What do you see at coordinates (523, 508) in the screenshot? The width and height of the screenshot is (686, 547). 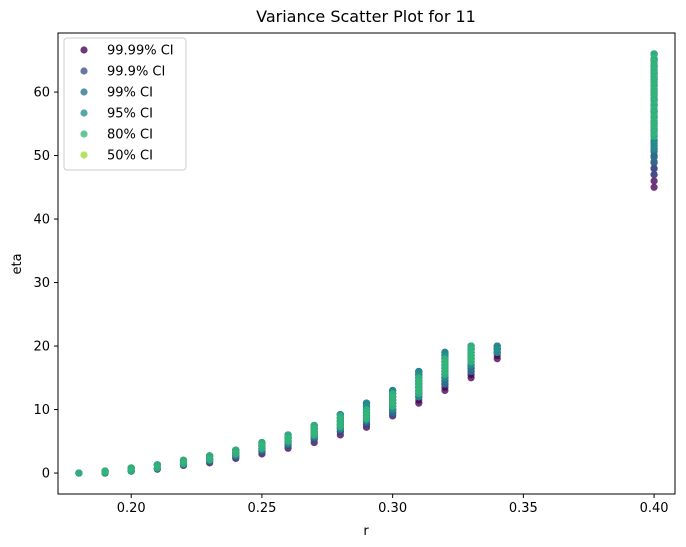 I see `x-tick-label: 0.35` at bounding box center [523, 508].